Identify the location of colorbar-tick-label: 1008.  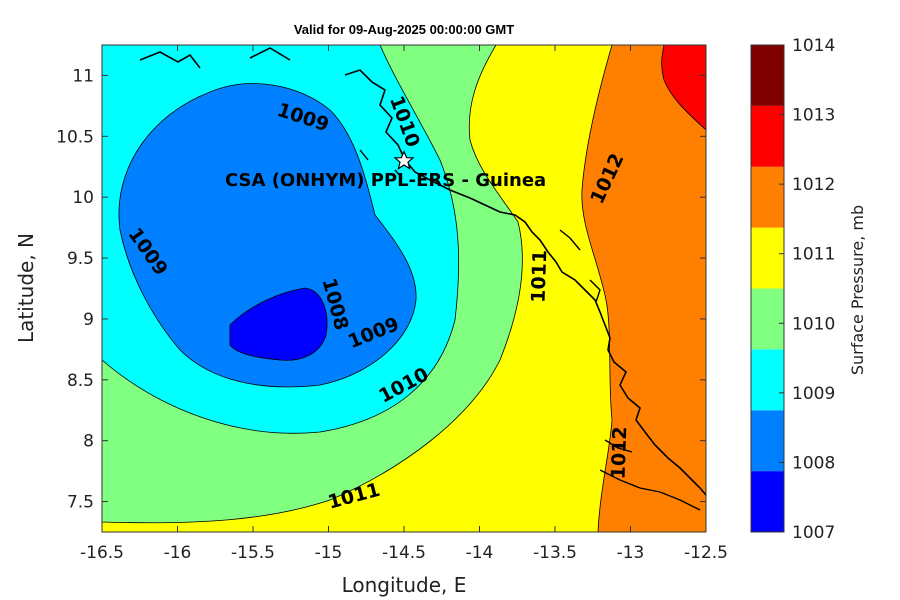
(813, 463).